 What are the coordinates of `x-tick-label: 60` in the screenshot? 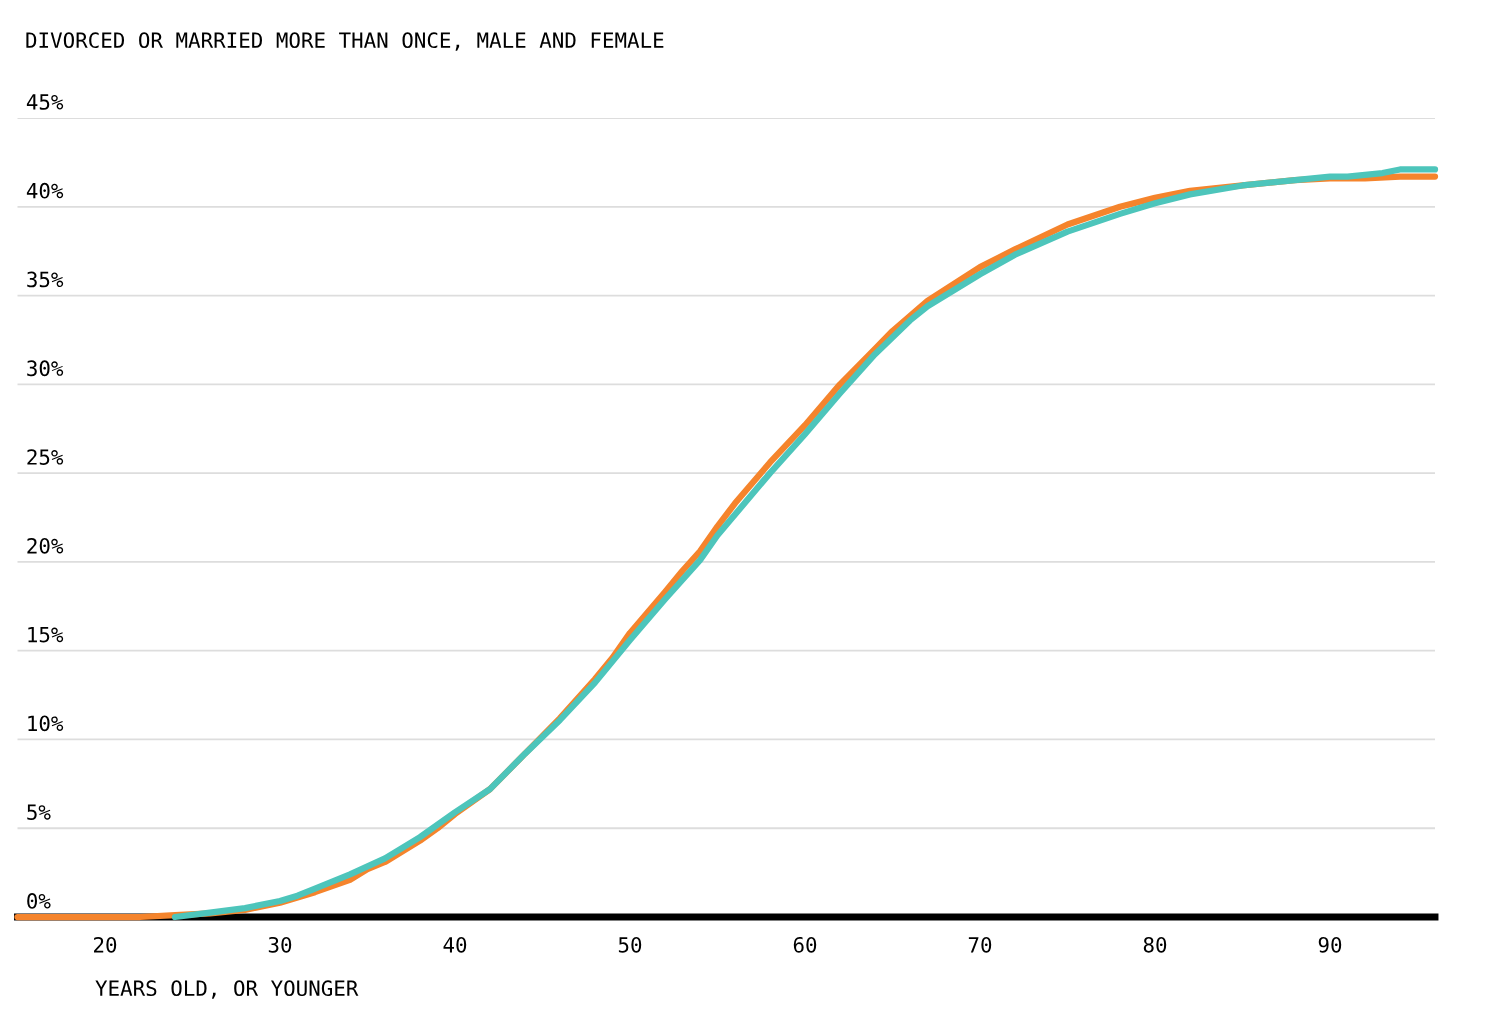 It's located at (805, 944).